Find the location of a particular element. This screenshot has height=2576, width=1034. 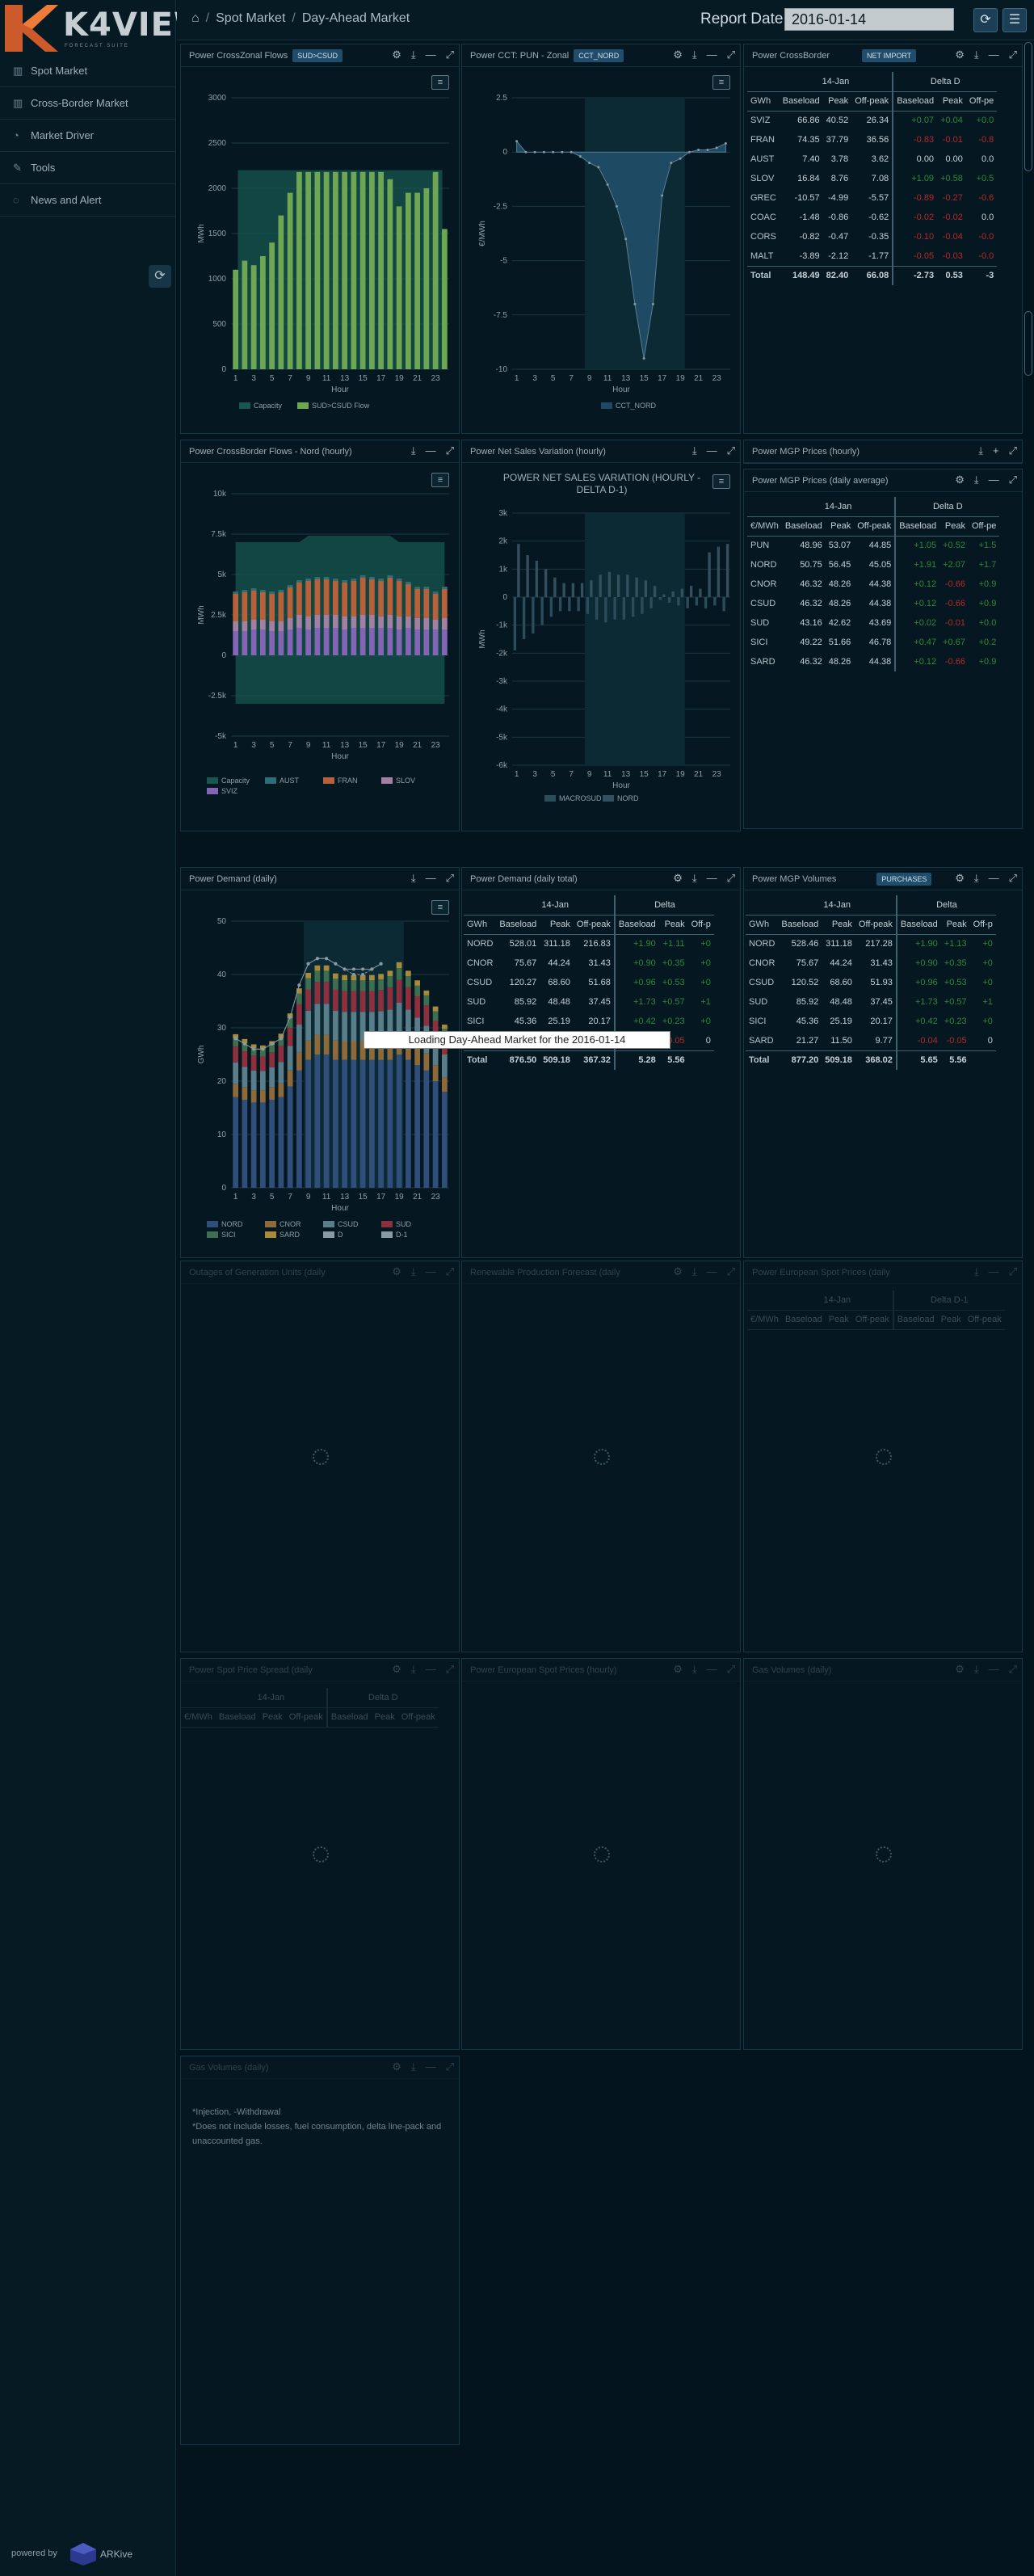

volume-type-dropdown: PURCHASES is located at coordinates (904, 879).